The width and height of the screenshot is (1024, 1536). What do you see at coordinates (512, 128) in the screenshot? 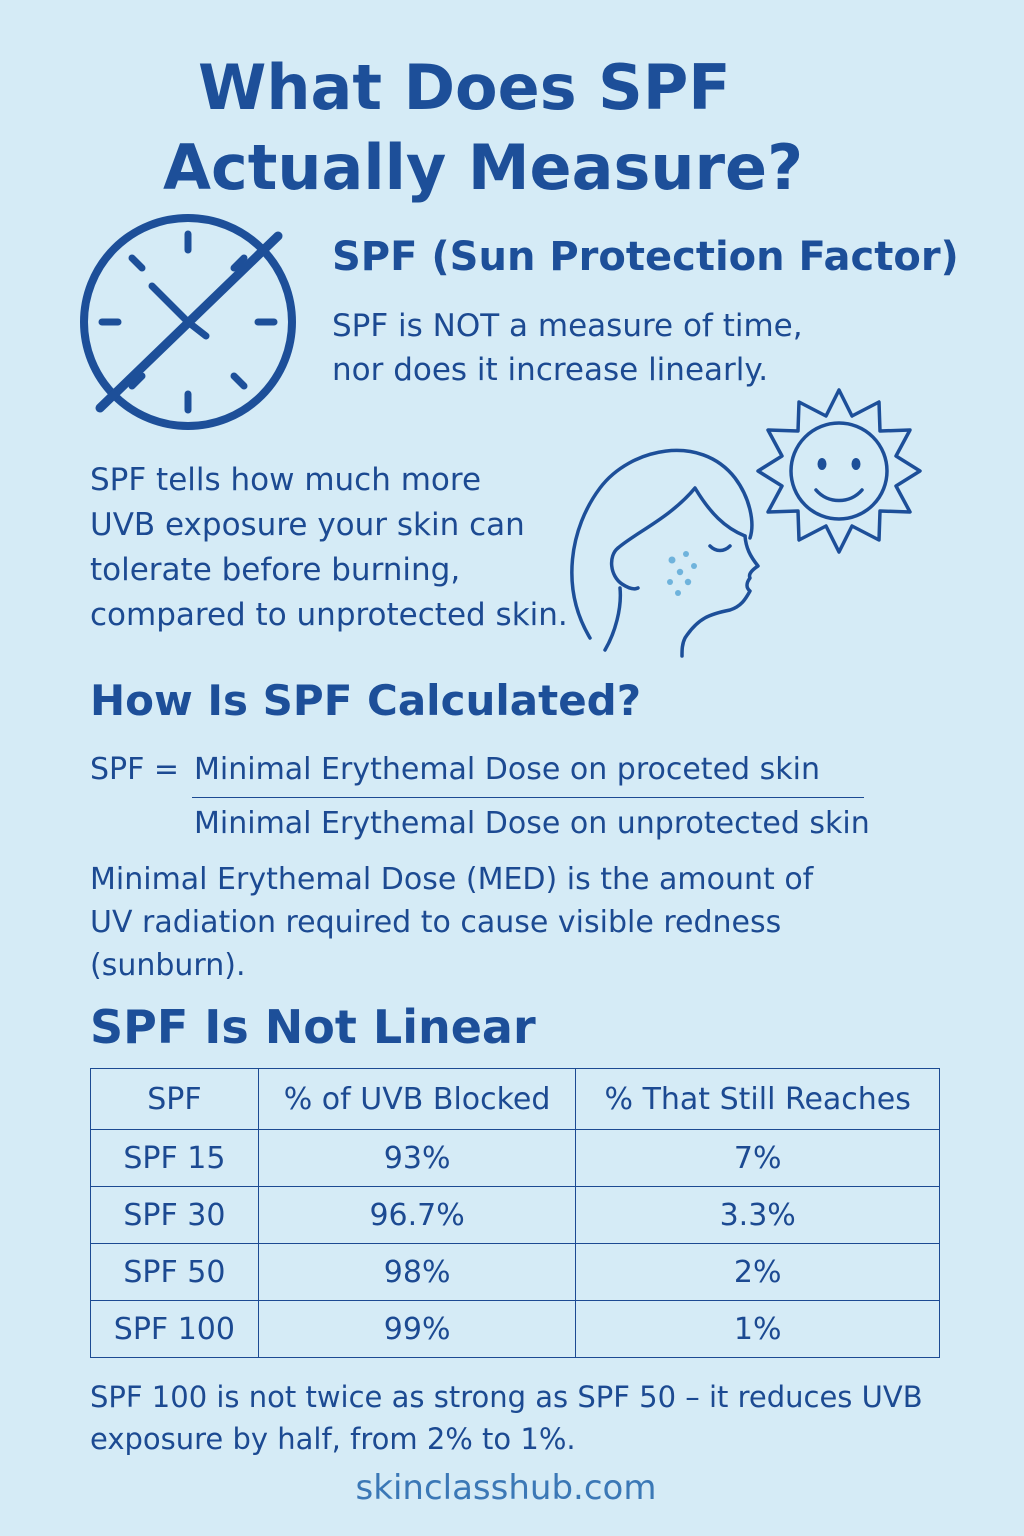
I see `page-title: What Does SPF Actually Measure?` at bounding box center [512, 128].